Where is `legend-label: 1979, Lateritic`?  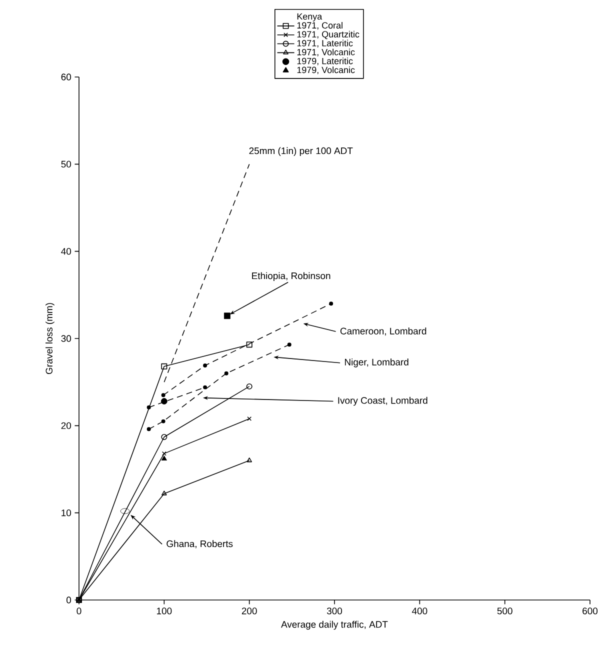 legend-label: 1979, Lateritic is located at coordinates (325, 62).